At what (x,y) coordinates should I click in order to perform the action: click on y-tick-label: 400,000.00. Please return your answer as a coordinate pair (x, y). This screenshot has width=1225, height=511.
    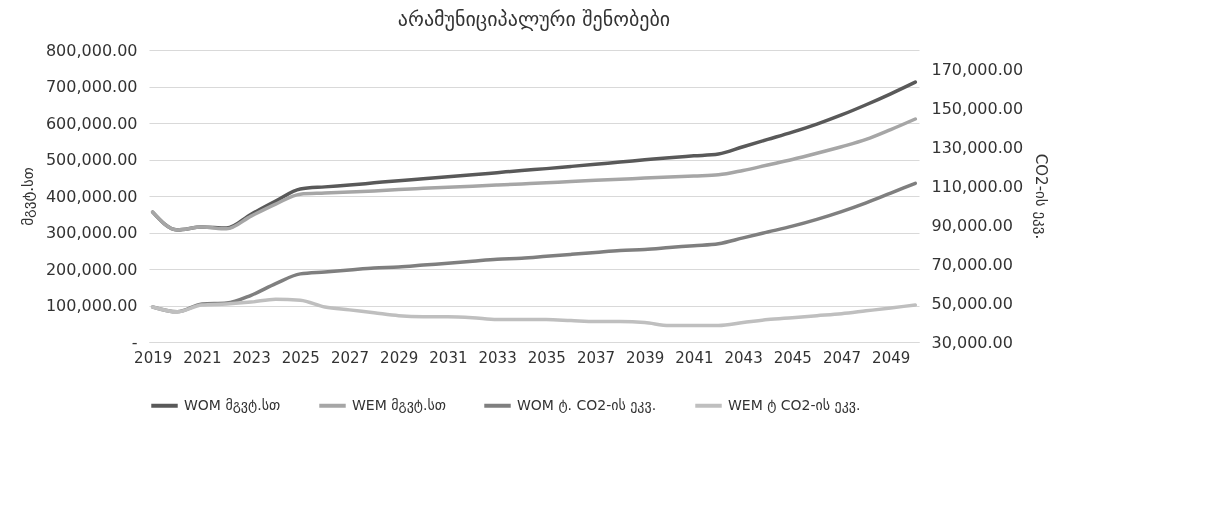
    Looking at the image, I should click on (91, 196).